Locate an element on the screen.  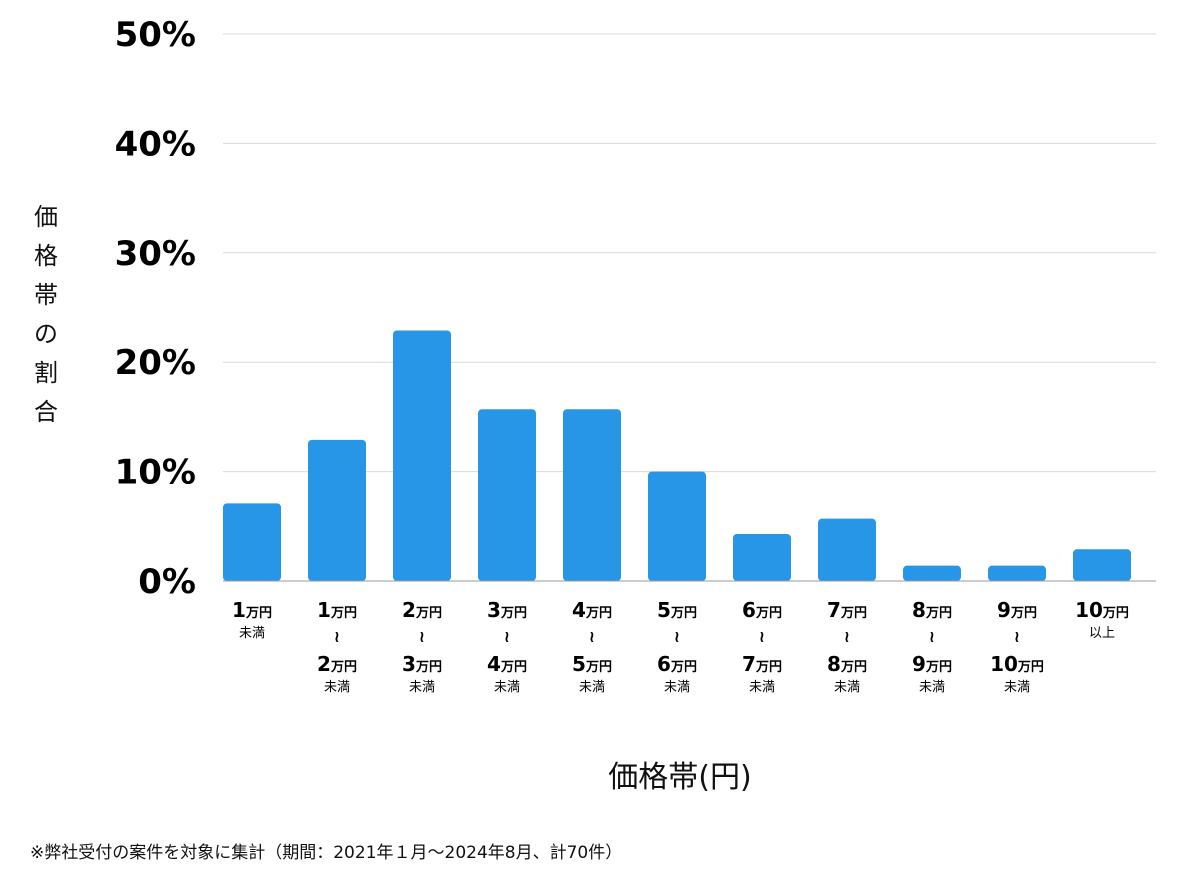
y-tick-label: 10% is located at coordinates (155, 473).